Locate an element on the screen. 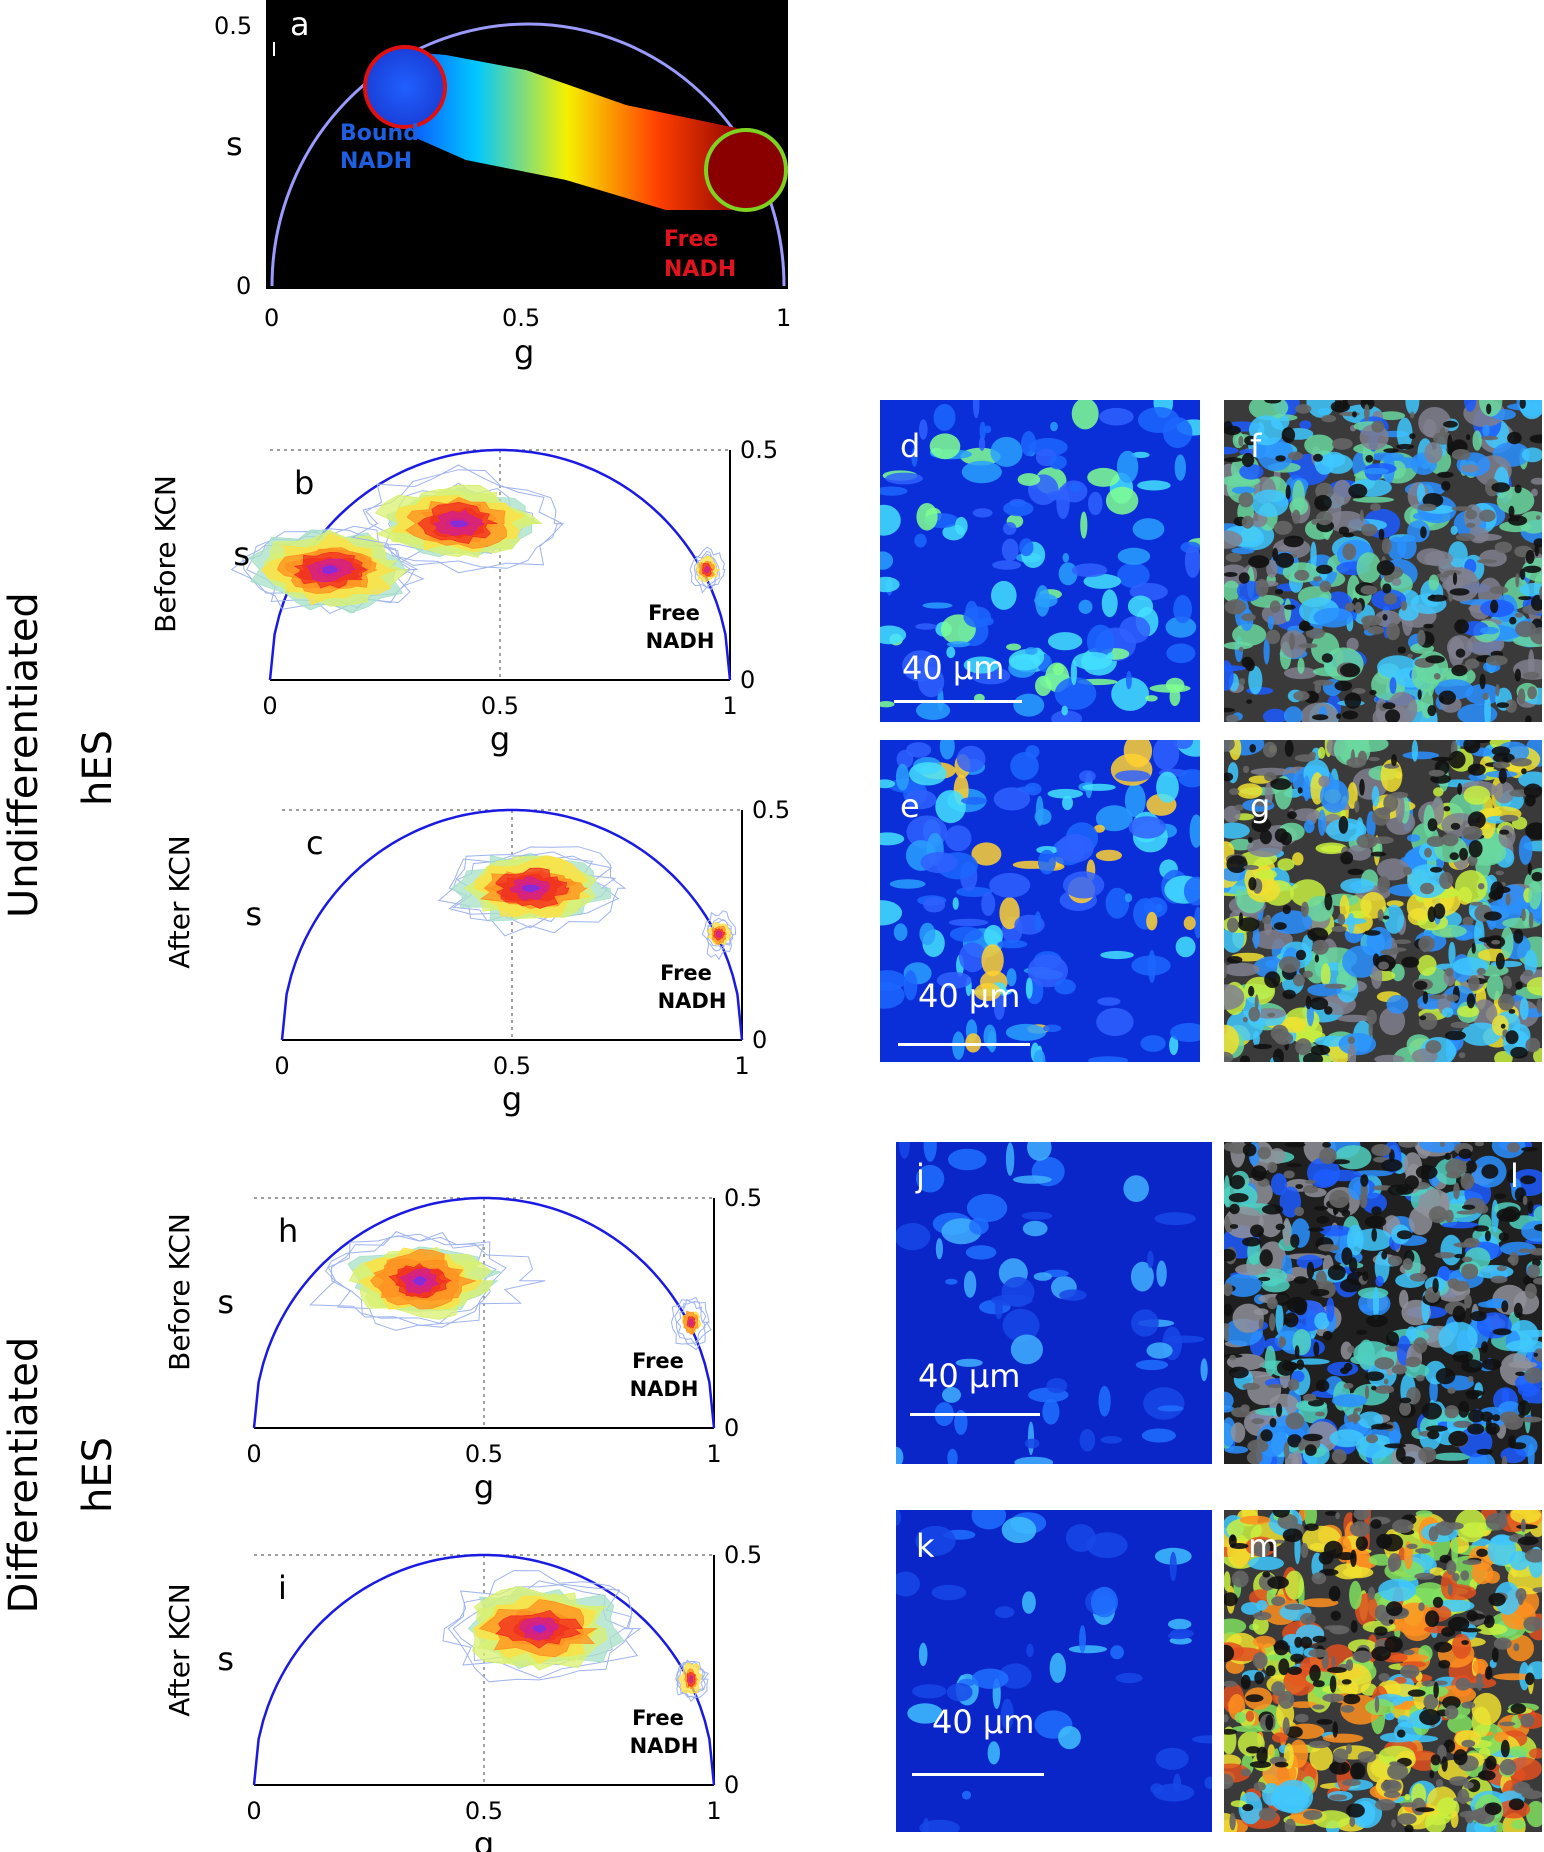 The image size is (1544, 1852). phasor-ylabel-b: s is located at coordinates (241, 554).